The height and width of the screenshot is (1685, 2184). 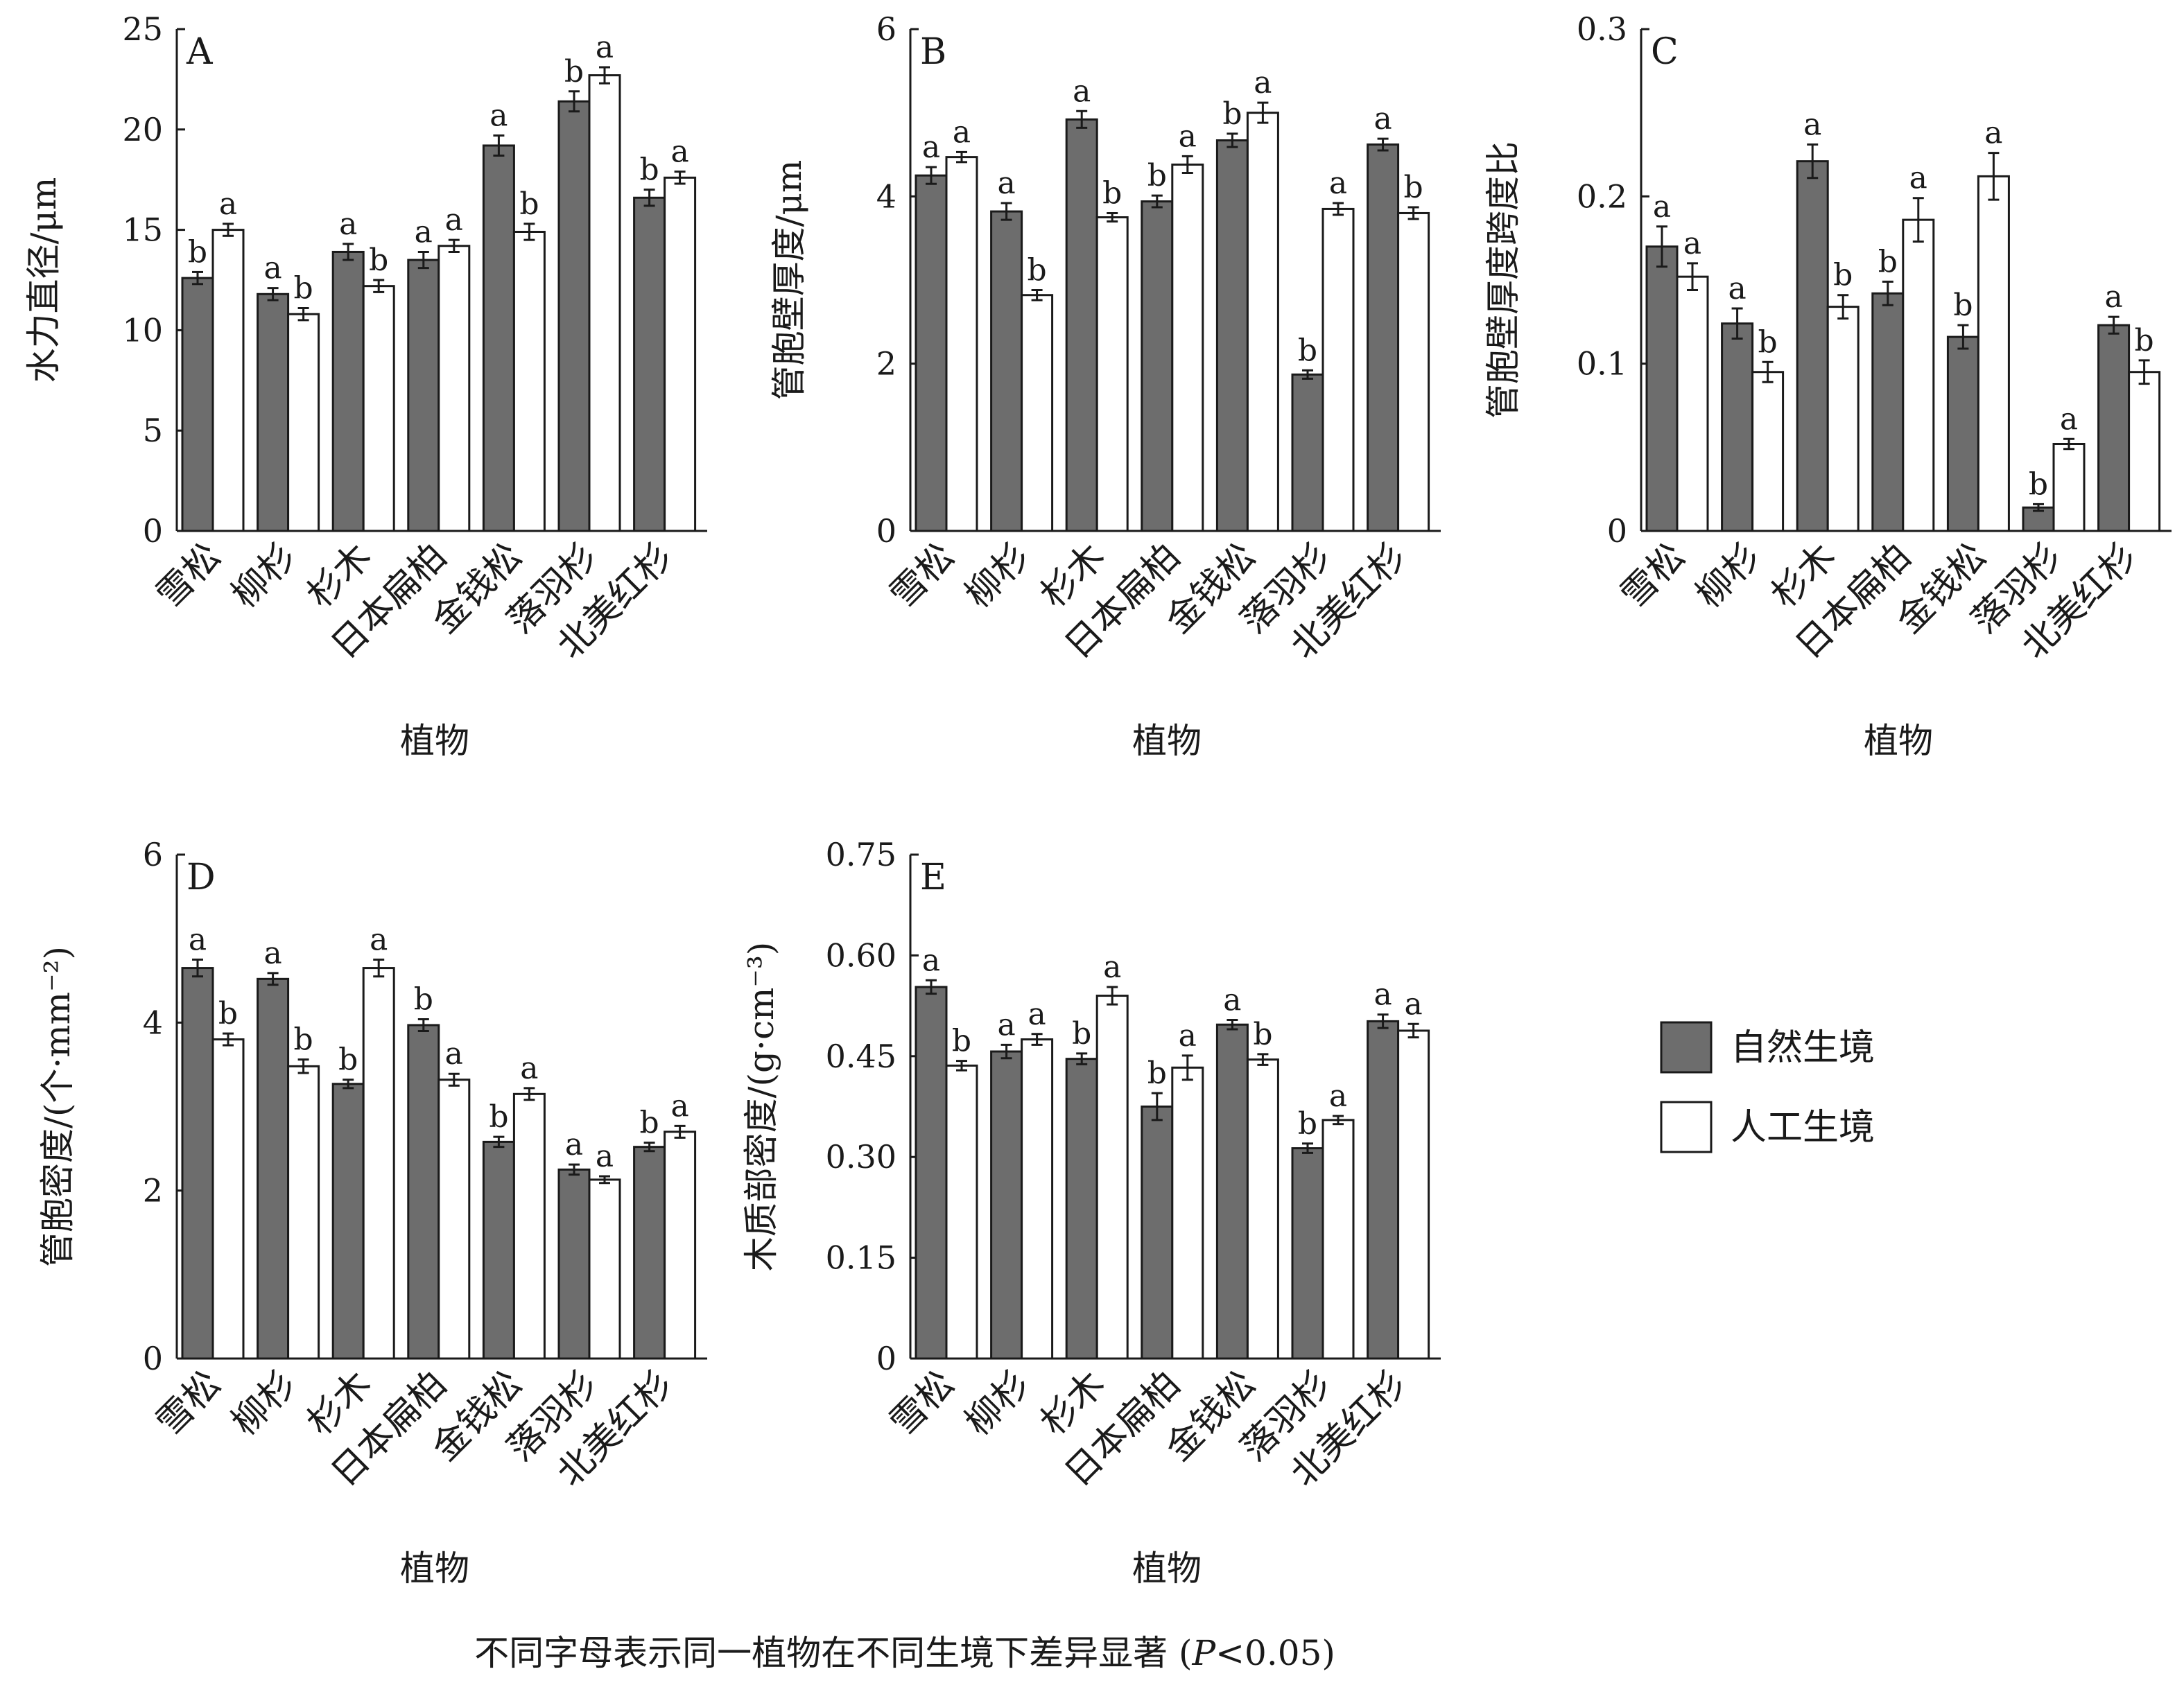 I want to click on y-tick-label: 0.1, so click(x=1602, y=364).